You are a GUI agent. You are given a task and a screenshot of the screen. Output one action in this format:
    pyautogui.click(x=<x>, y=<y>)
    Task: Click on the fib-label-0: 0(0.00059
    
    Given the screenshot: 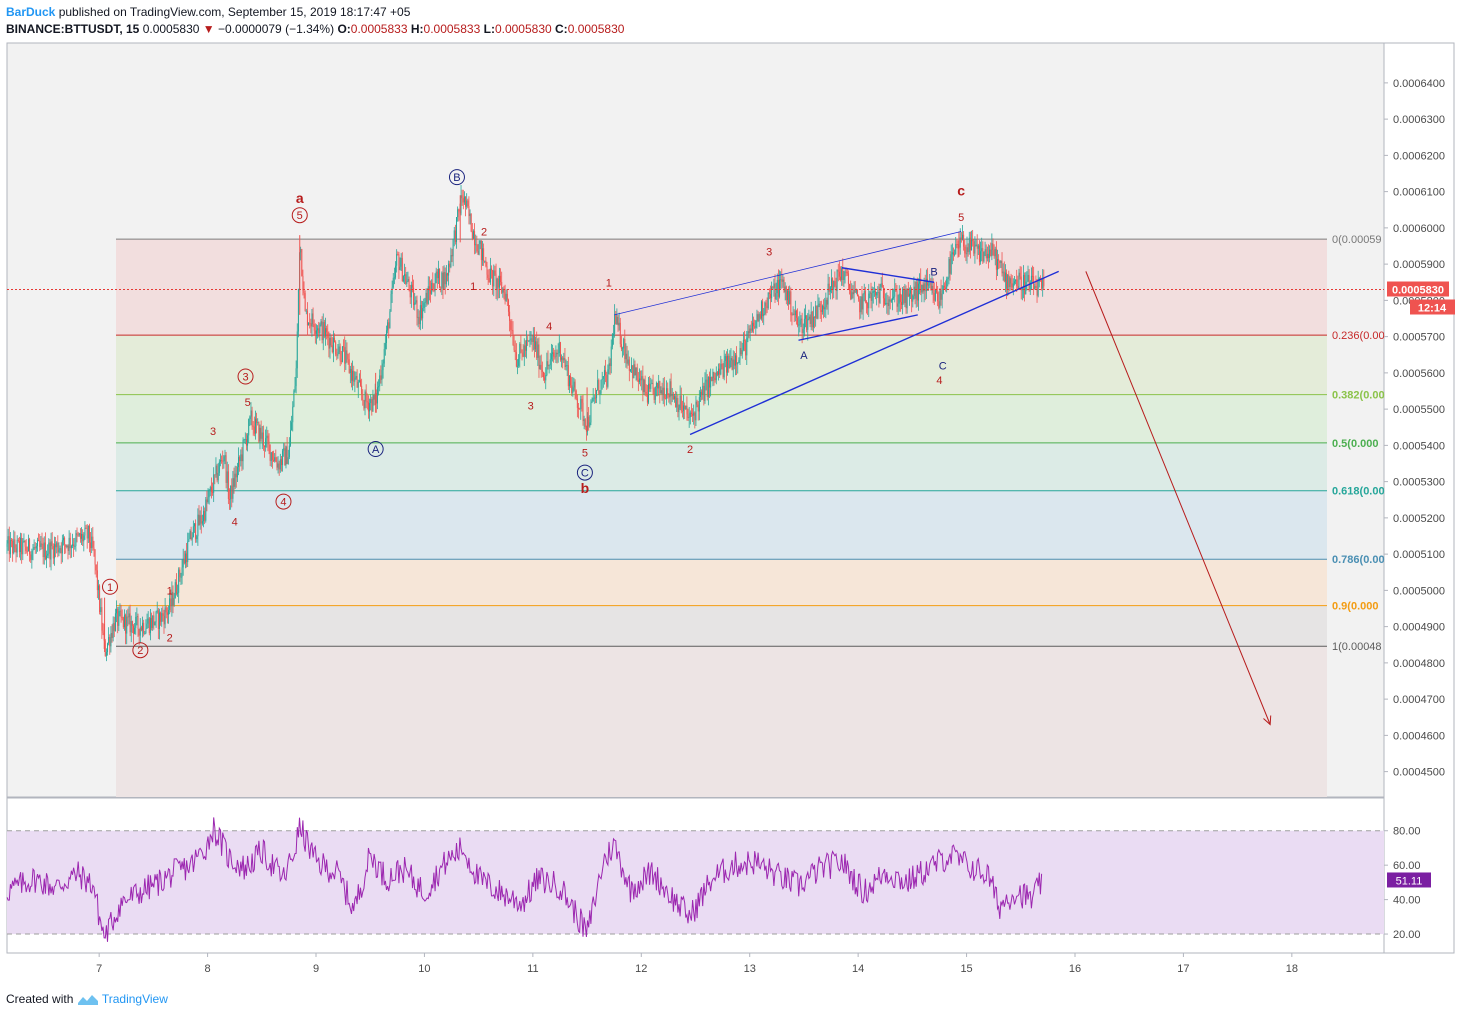 What is the action you would take?
    pyautogui.click(x=1357, y=240)
    